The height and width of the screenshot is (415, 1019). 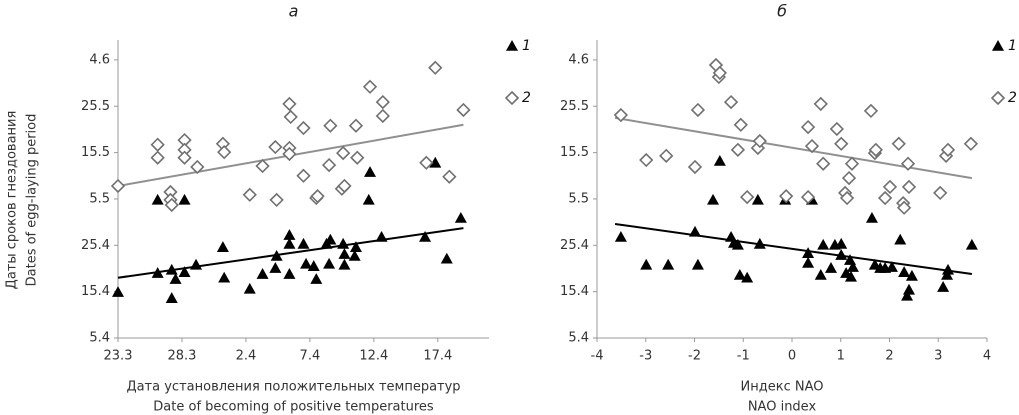 What do you see at coordinates (782, 407) in the screenshot?
I see `x-axis-label: NAO index` at bounding box center [782, 407].